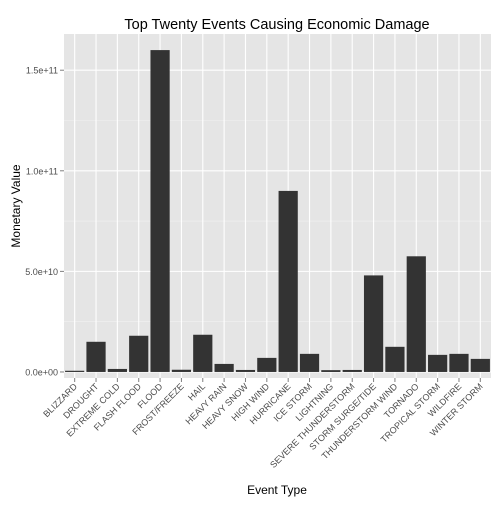 This screenshot has height=509, width=504. Describe the element at coordinates (330, 371) in the screenshot. I see `bar-lightning` at that location.